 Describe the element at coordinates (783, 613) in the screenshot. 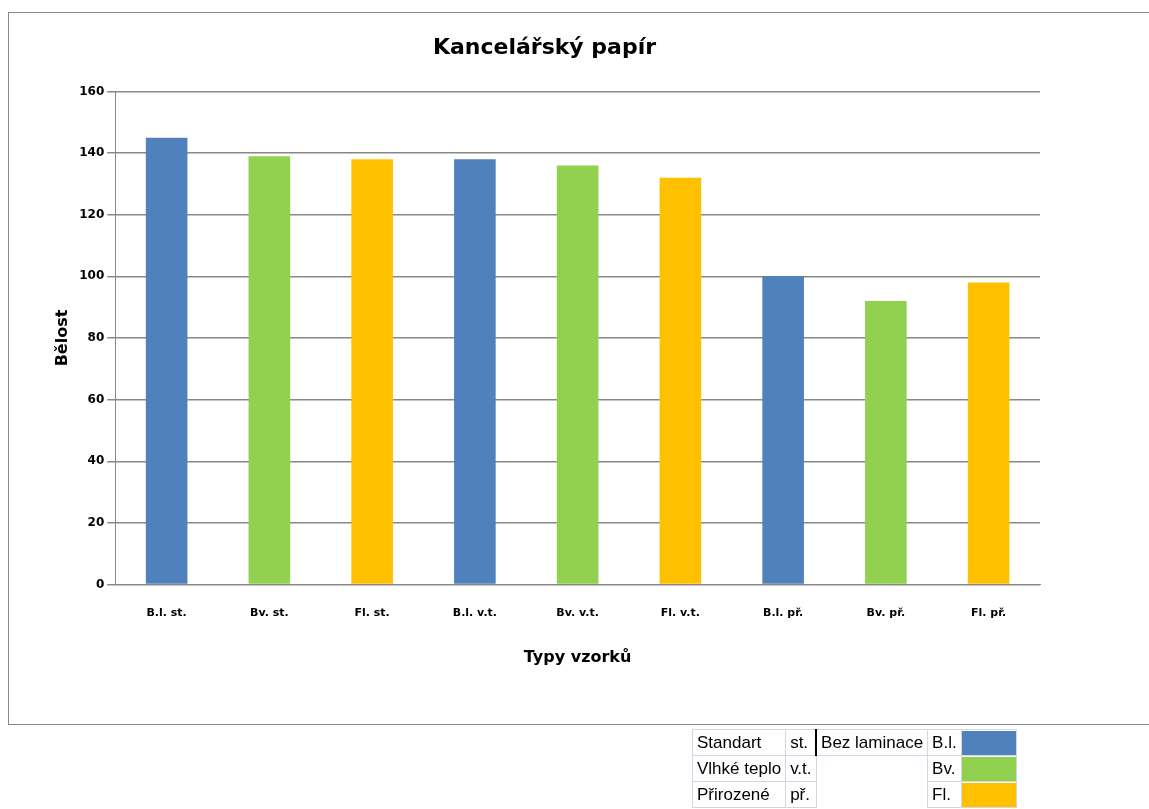

I see `x-tick-label: B.l. př.` at that location.